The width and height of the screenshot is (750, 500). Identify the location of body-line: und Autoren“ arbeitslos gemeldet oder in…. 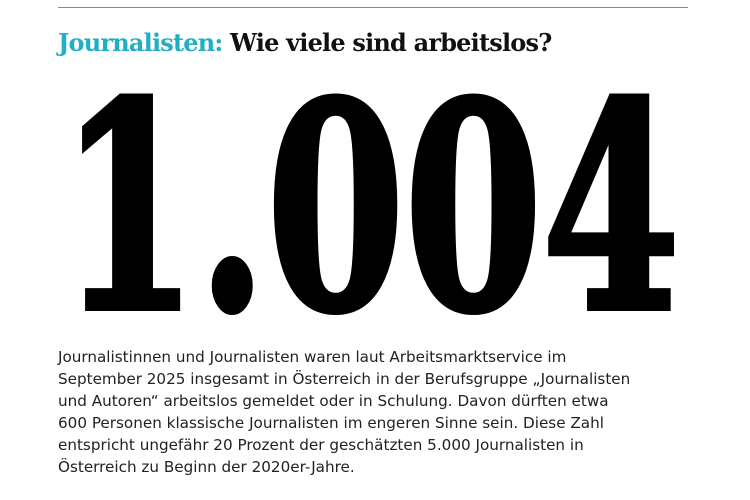
(333, 401).